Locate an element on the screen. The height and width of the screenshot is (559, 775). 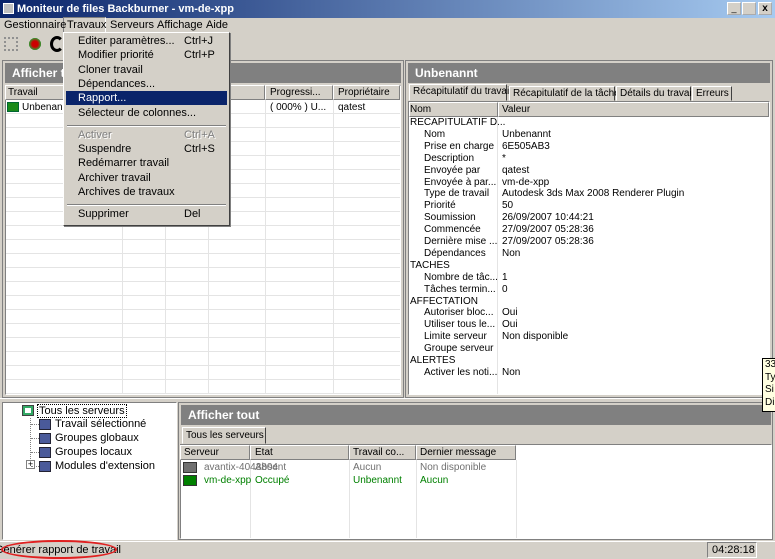
dropdown-item: Archiver travail is located at coordinates (114, 177).